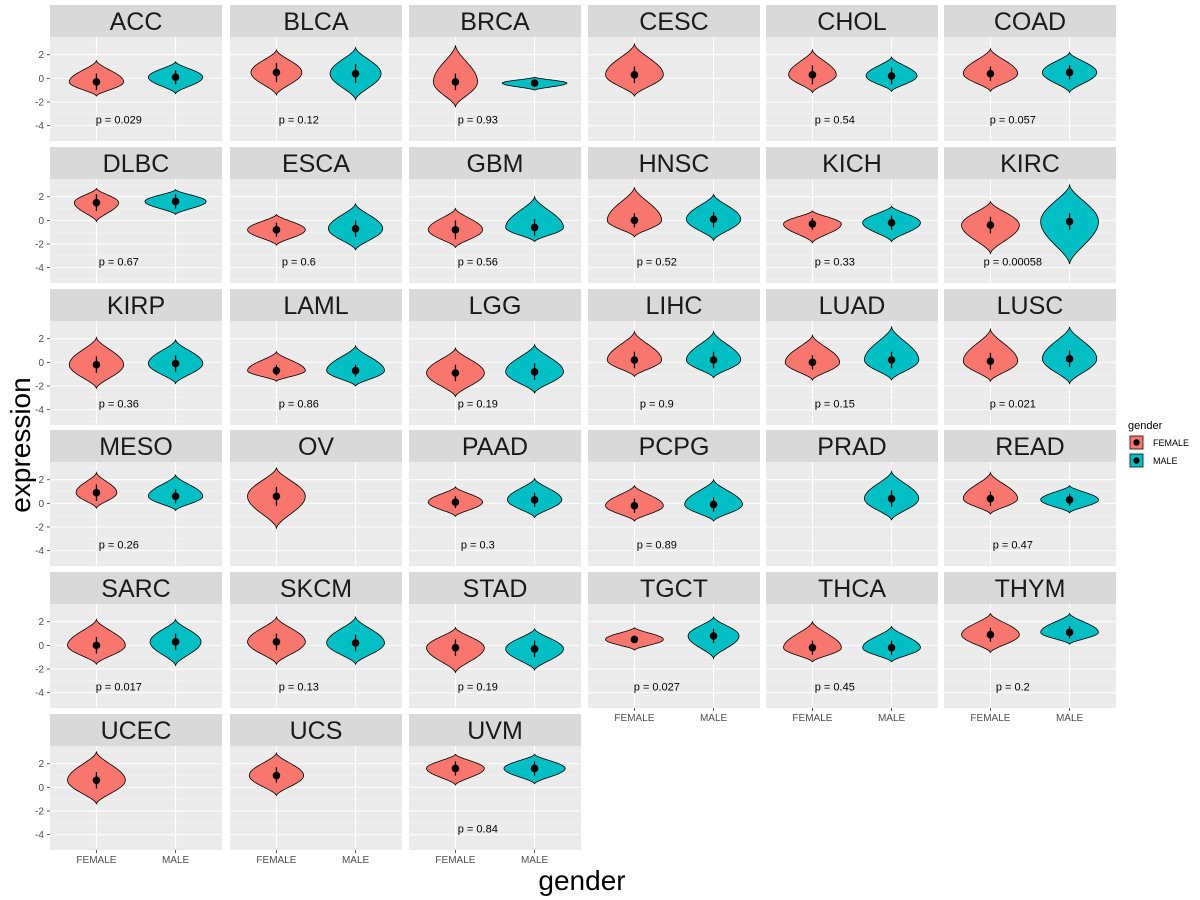  I want to click on y-axis-title: expression, so click(20, 444).